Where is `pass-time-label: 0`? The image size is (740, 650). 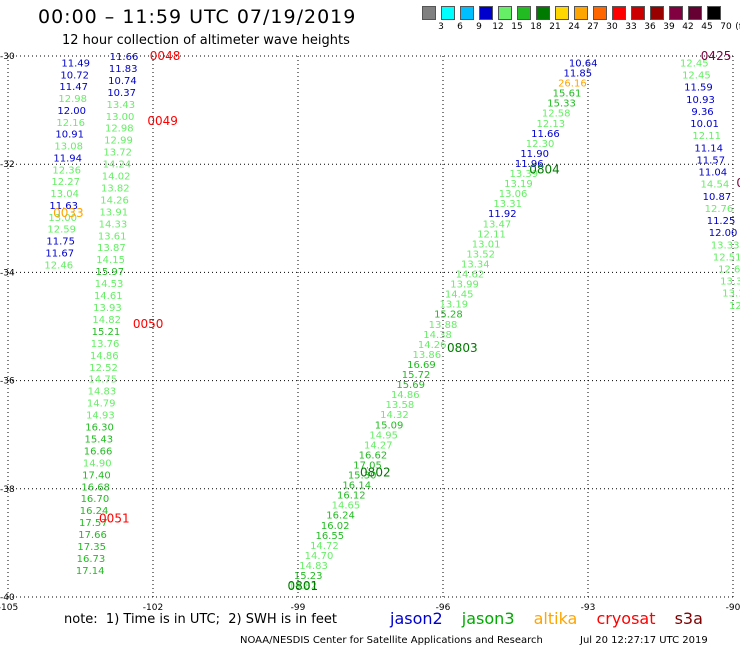 pass-time-label: 0 is located at coordinates (738, 183).